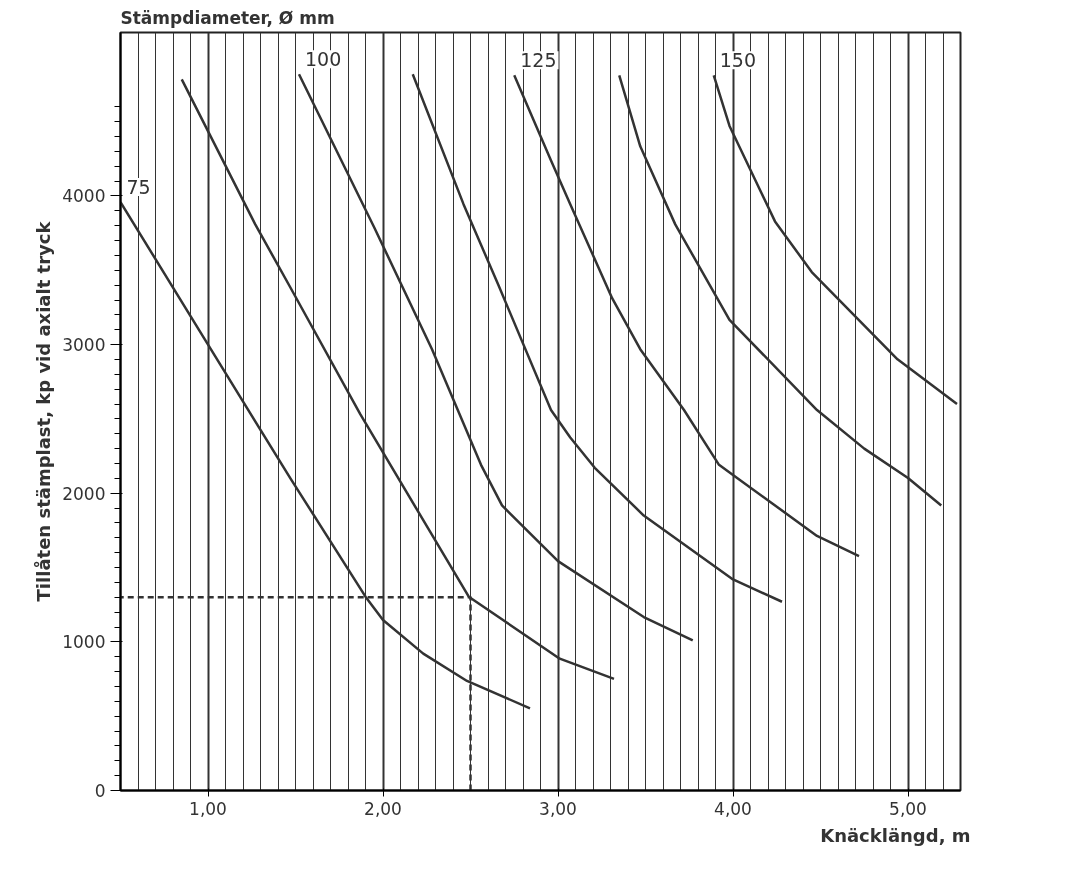 The image size is (1072, 880). I want to click on series-label: 125, so click(538, 60).